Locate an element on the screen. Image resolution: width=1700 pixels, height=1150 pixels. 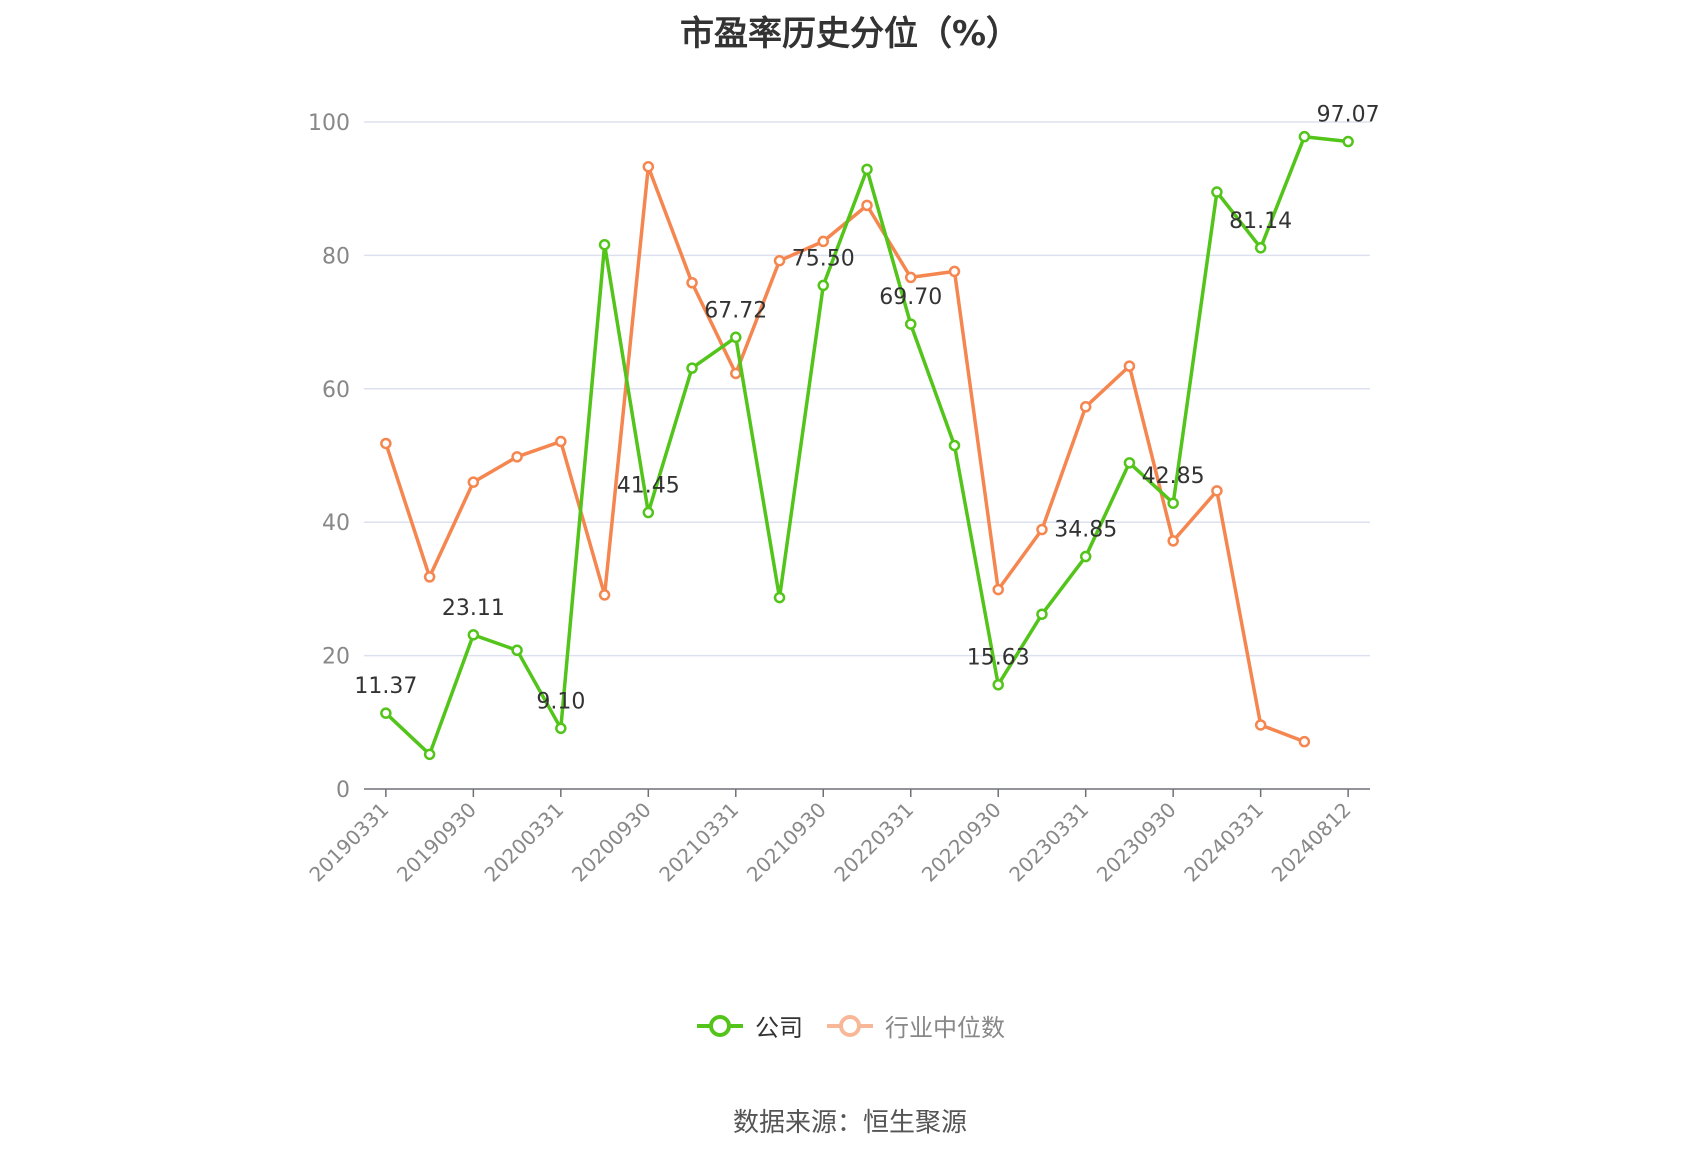
legend-item-company: 公司 is located at coordinates (749, 1025).